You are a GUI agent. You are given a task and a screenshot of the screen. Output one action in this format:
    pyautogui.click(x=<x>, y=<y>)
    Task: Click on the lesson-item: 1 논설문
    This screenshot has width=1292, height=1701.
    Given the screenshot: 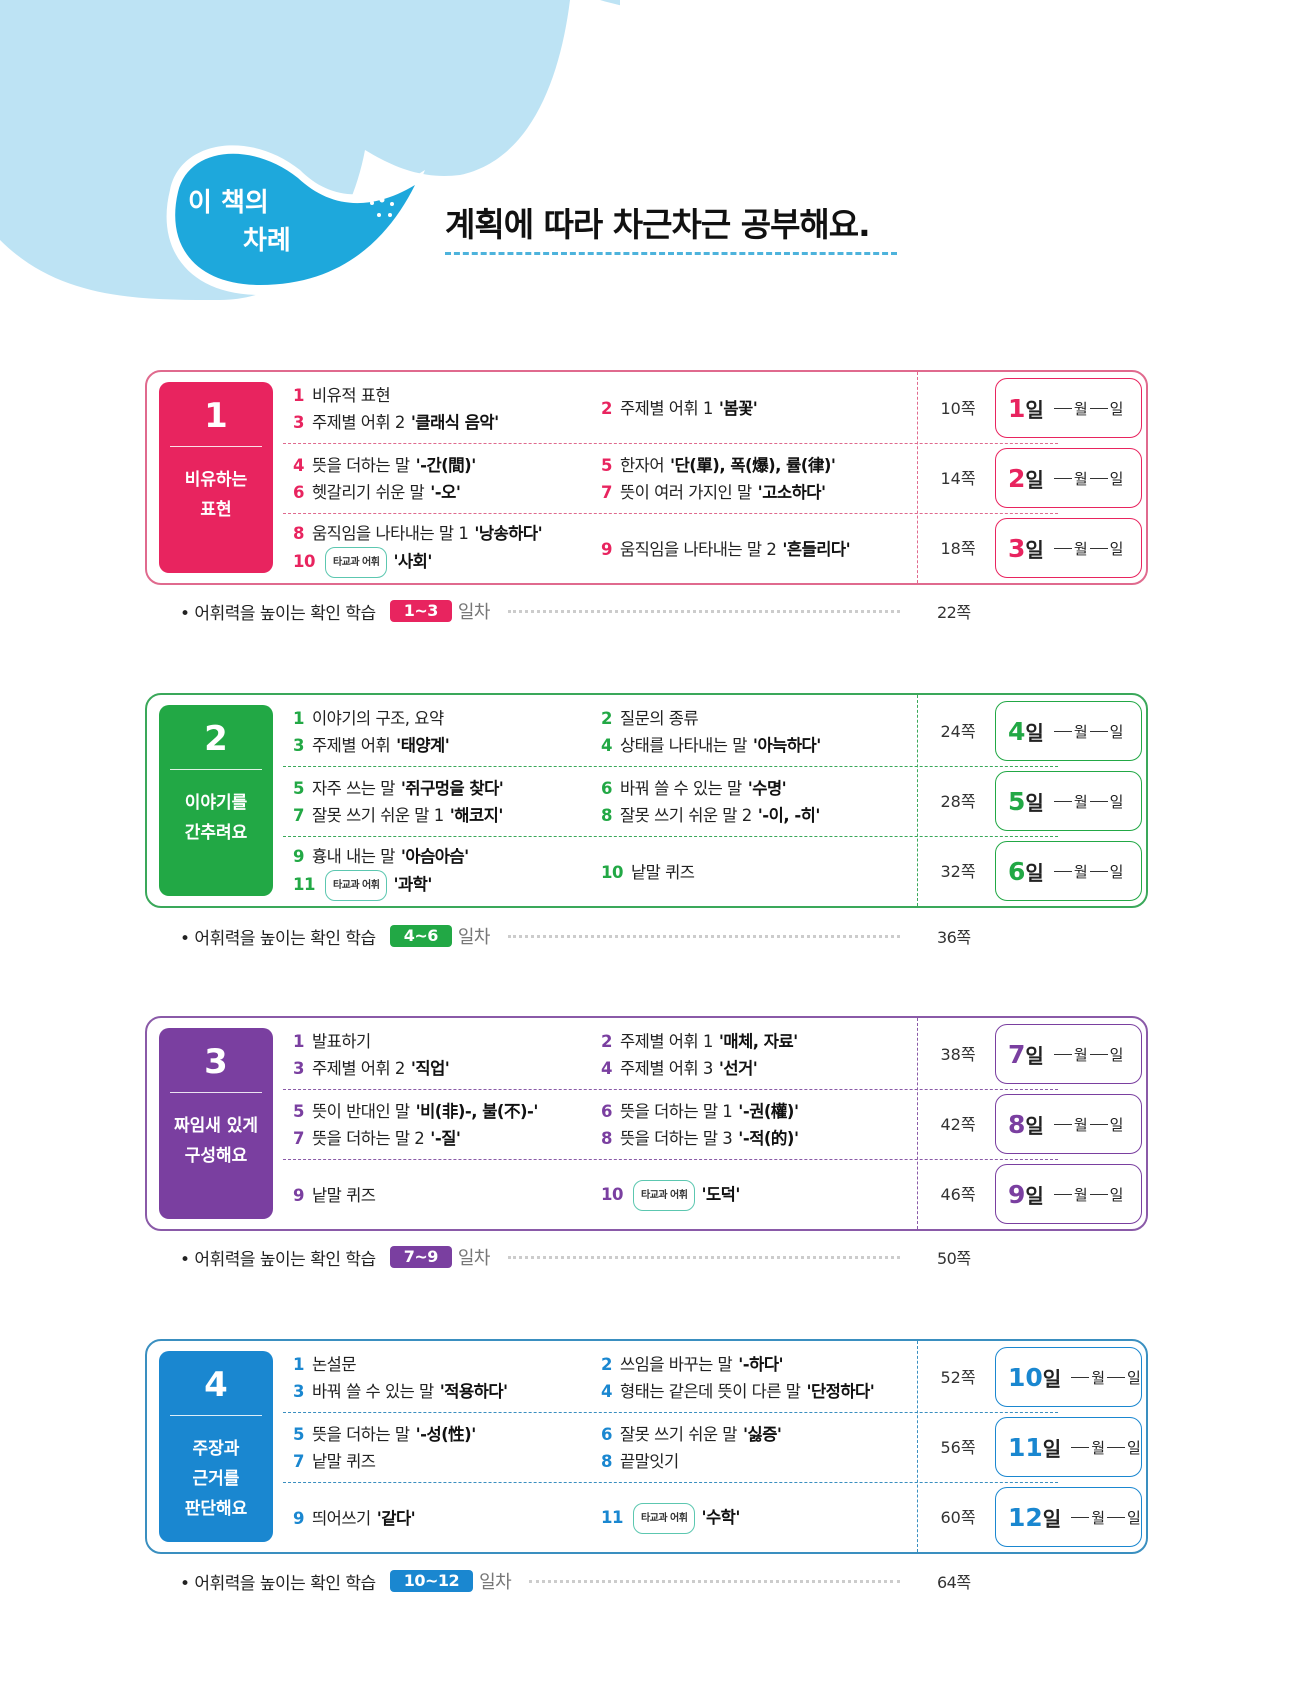 What is the action you would take?
    pyautogui.click(x=445, y=1364)
    